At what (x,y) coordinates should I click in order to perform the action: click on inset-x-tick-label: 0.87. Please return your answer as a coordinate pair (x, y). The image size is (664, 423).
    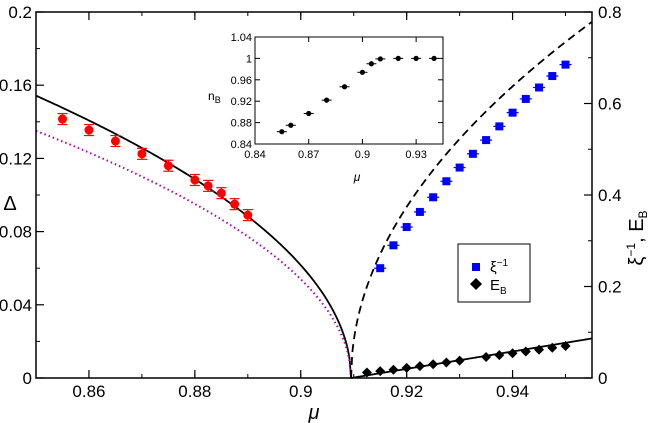
    Looking at the image, I should click on (308, 155).